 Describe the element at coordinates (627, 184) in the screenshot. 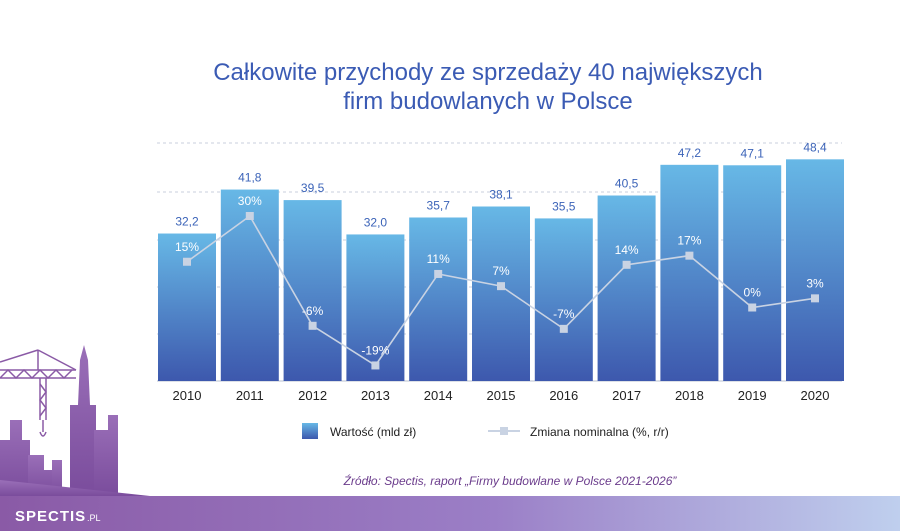

I see `bar-value-label: 40,5` at that location.